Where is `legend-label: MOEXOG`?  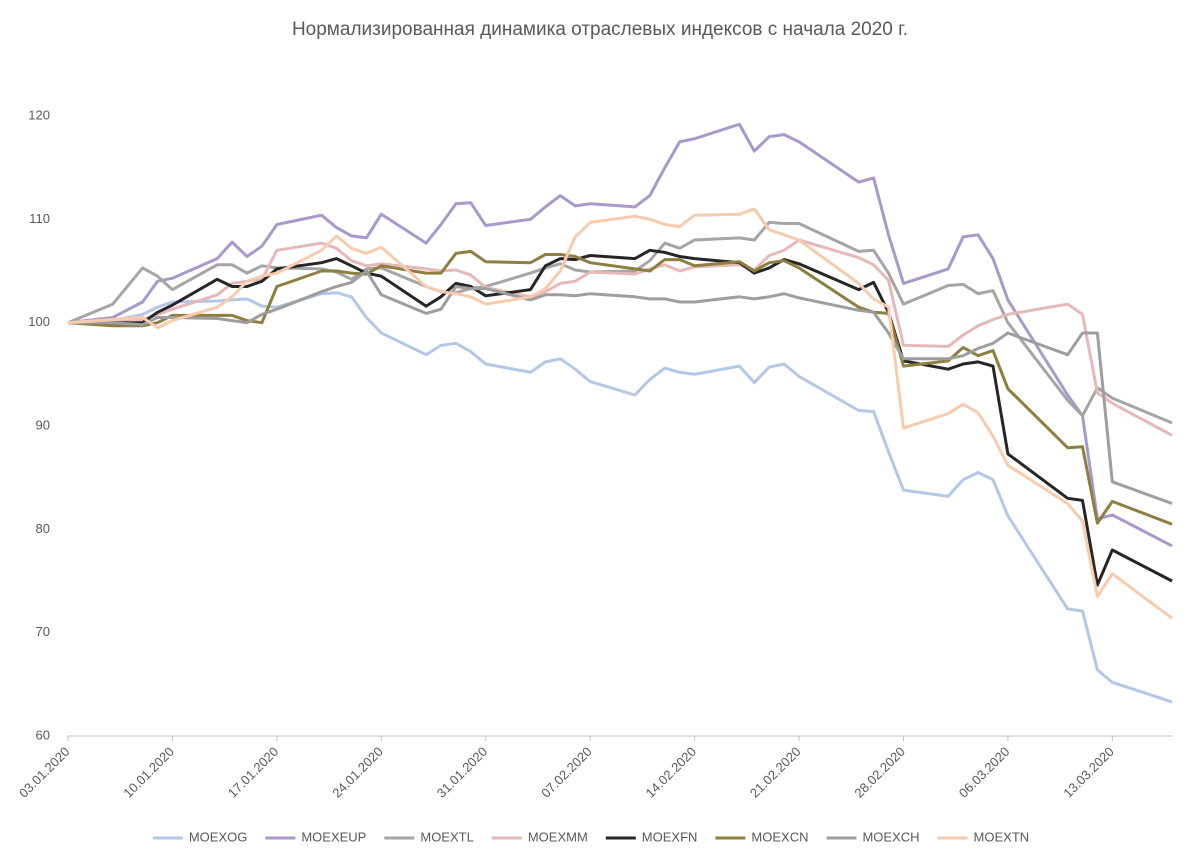
legend-label: MOEXOG is located at coordinates (218, 836).